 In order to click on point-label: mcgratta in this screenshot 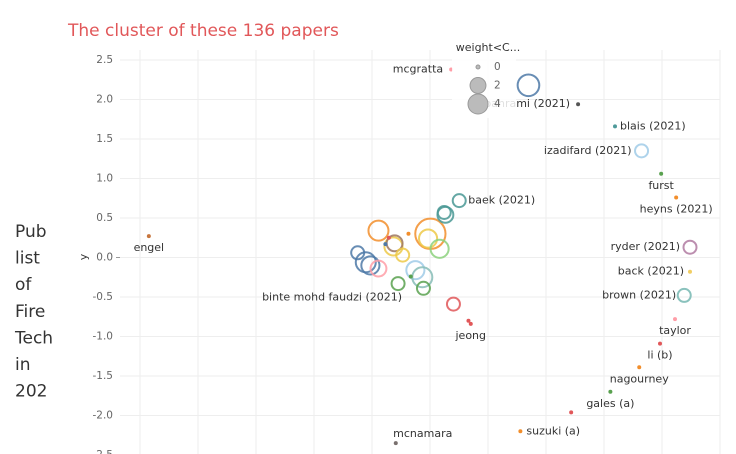, I will do `click(418, 68)`.